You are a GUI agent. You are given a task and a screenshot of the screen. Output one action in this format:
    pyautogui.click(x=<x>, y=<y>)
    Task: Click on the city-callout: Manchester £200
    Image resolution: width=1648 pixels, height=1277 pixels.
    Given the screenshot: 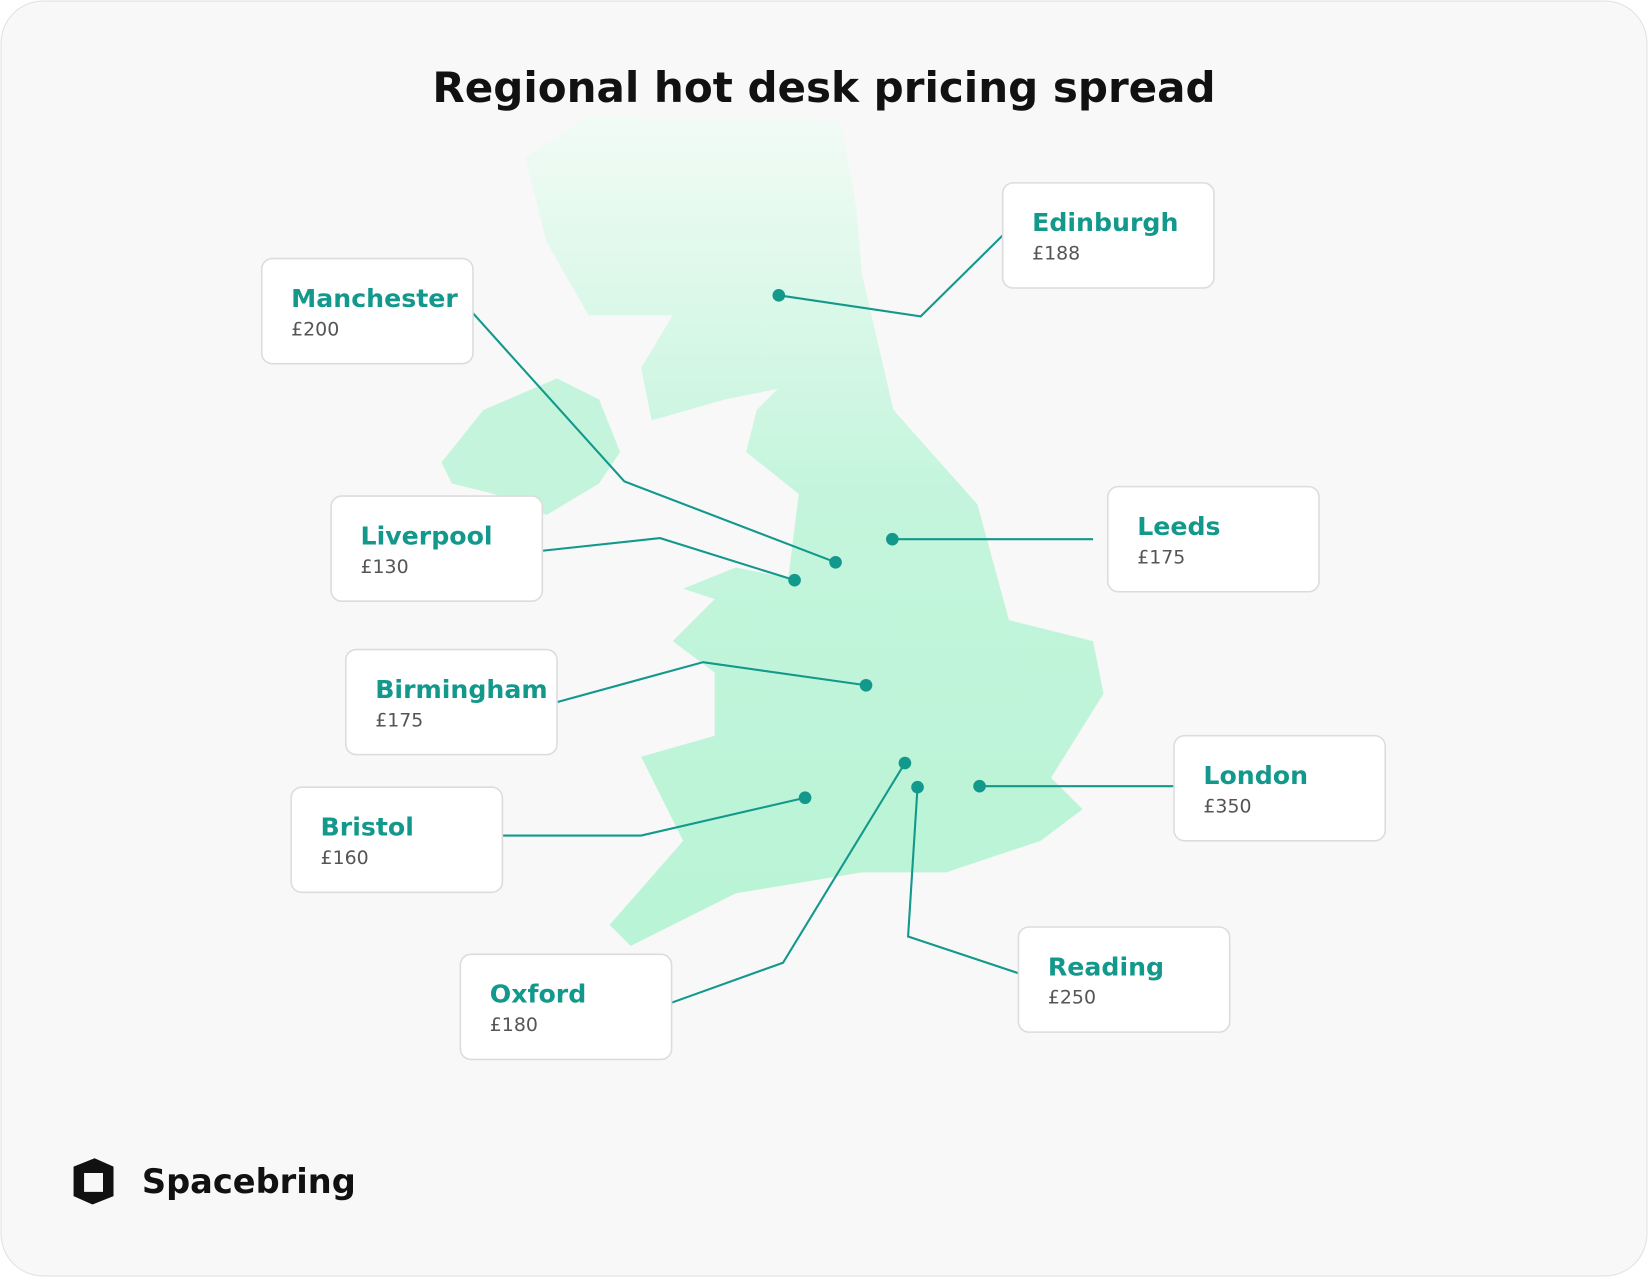 What is the action you would take?
    pyautogui.click(x=551, y=413)
    